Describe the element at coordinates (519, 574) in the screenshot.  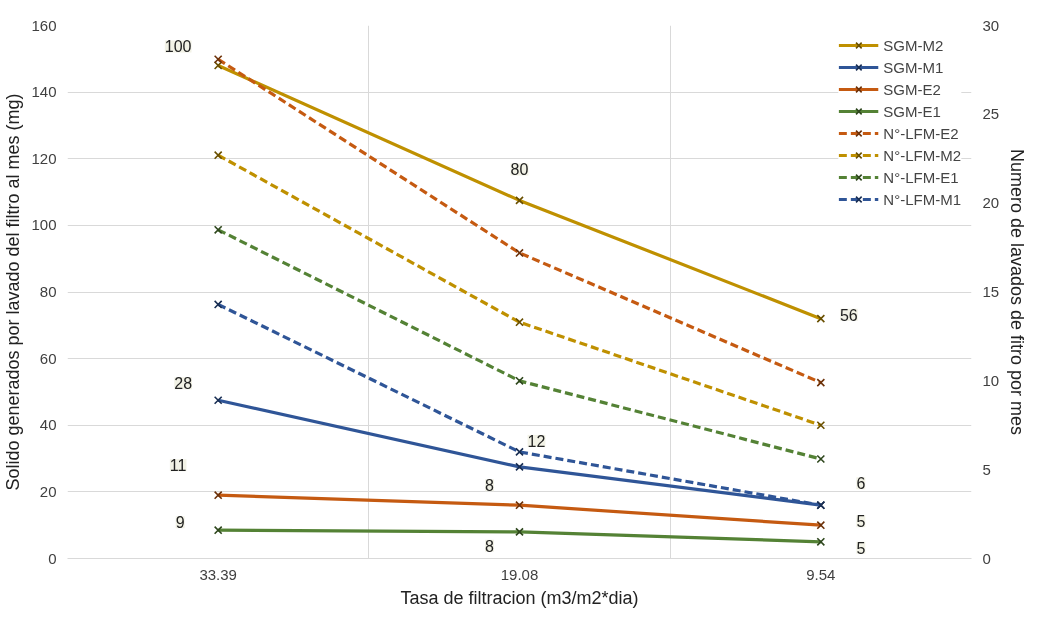
I see `x-tick-label: 19.08` at that location.